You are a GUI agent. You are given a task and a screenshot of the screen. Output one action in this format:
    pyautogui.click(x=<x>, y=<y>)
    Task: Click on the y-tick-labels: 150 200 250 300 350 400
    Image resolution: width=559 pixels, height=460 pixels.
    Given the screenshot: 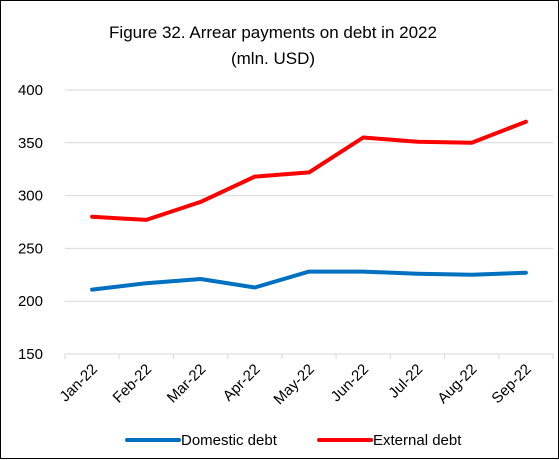 What is the action you would take?
    pyautogui.click(x=30, y=222)
    